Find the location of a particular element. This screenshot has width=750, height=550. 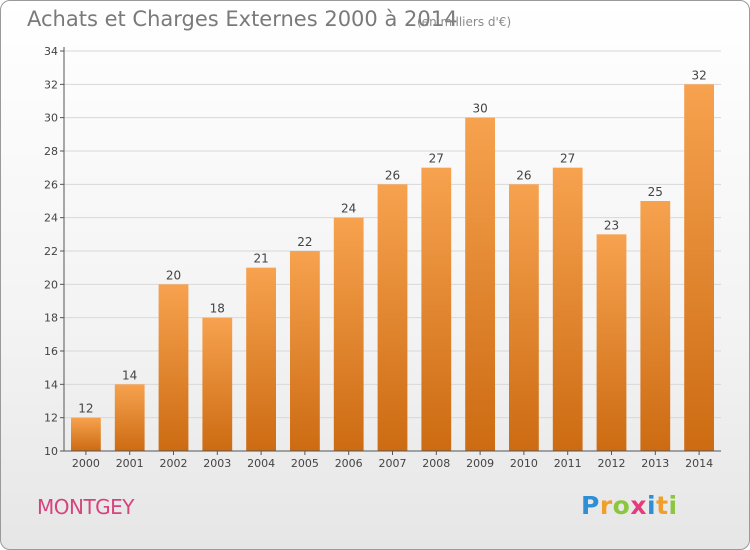

x-tick-label: 2007 is located at coordinates (393, 463).